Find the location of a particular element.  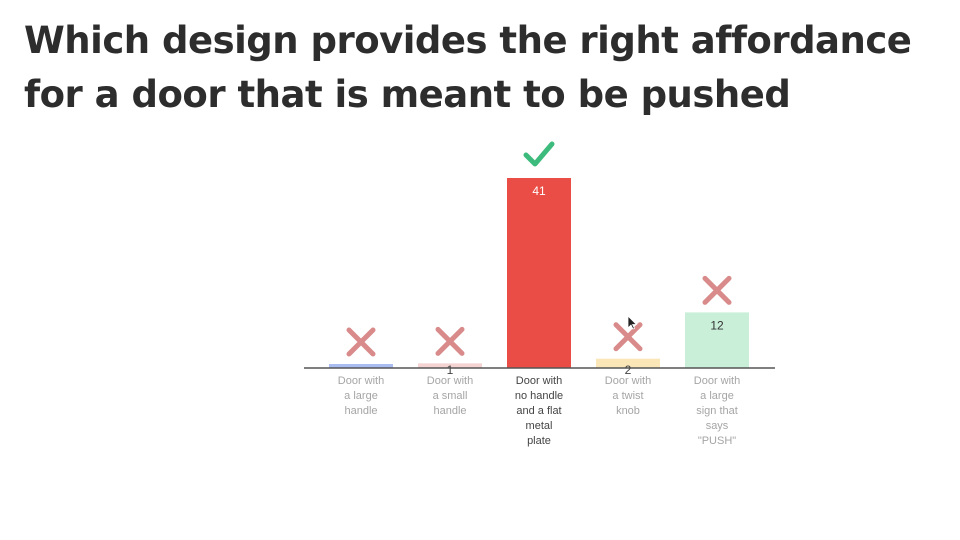

data-label-2: 1 is located at coordinates (450, 370).